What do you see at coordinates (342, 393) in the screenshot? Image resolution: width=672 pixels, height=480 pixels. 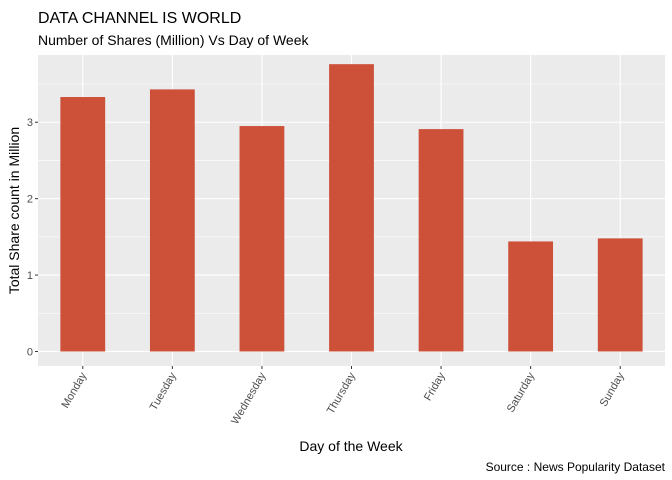 I see `x-tick-label: Thursday` at bounding box center [342, 393].